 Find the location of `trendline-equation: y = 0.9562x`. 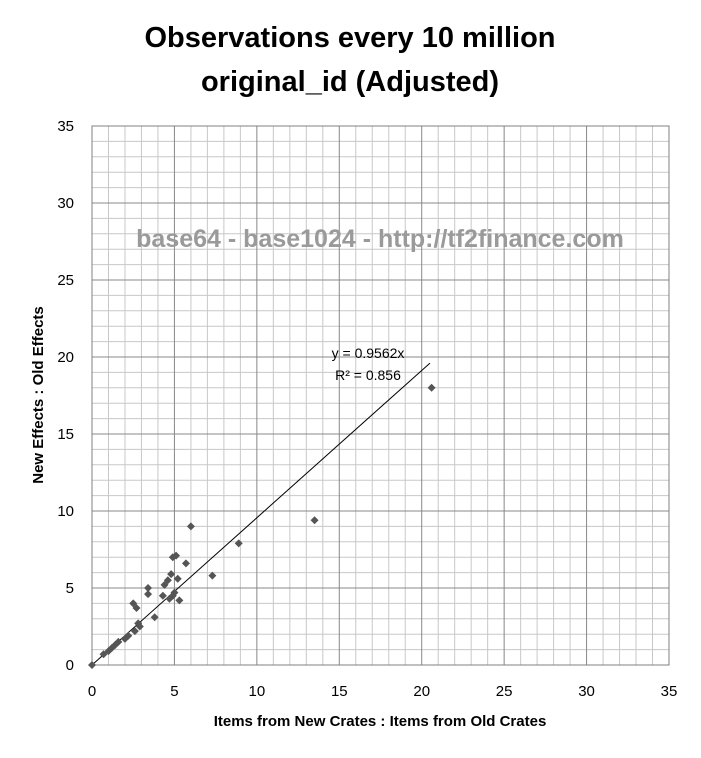

trendline-equation: y = 0.9562x is located at coordinates (368, 353).